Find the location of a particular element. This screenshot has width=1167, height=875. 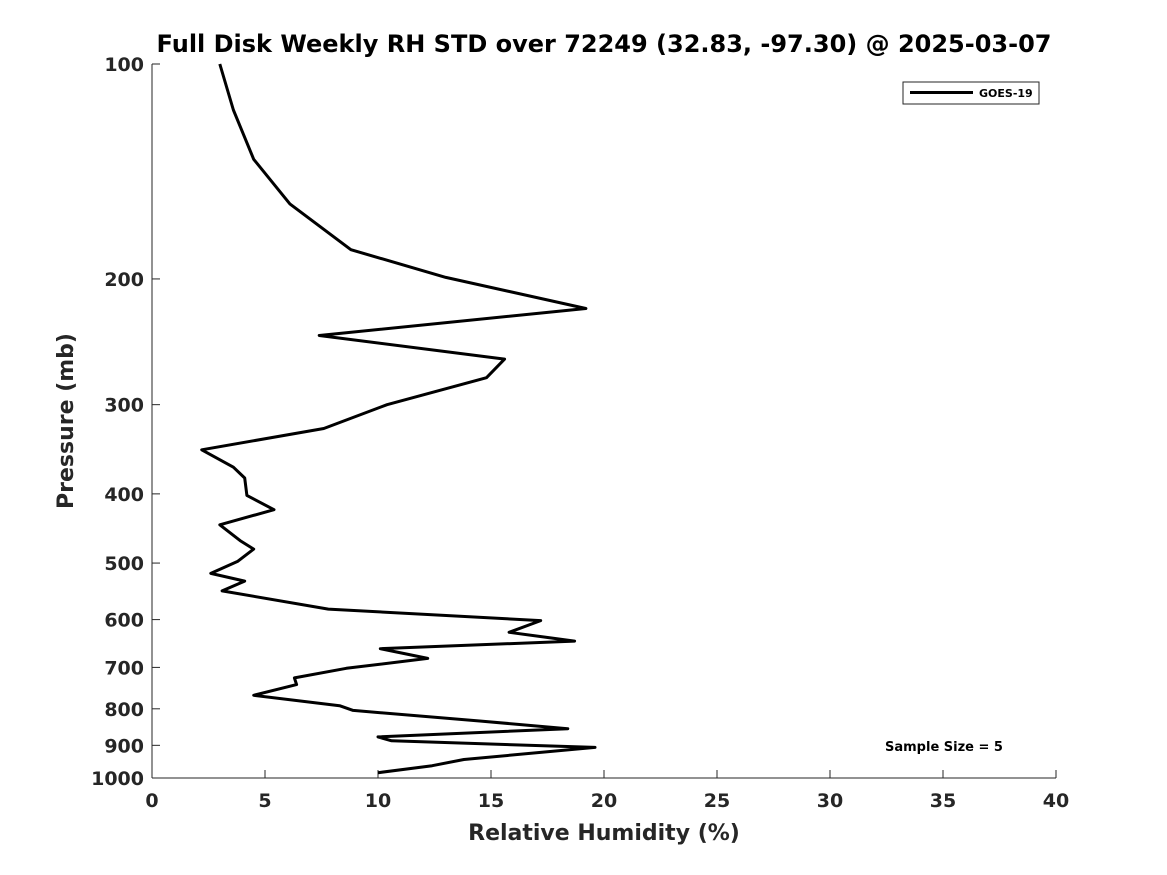

y-tick-label: 700 is located at coordinates (124, 668).